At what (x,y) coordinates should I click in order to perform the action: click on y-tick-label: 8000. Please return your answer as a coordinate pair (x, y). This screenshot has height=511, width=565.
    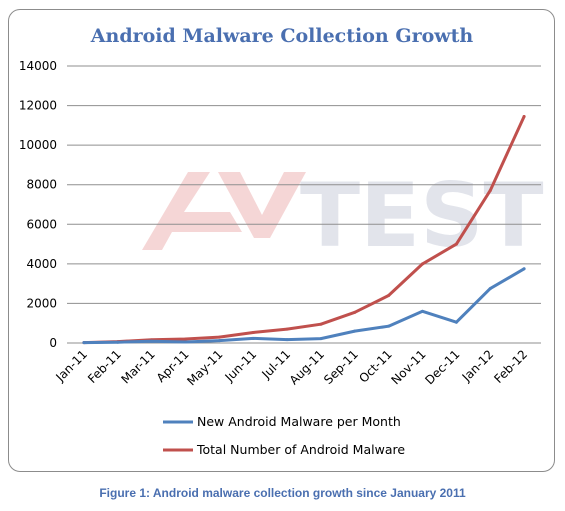
    Looking at the image, I should click on (41, 185).